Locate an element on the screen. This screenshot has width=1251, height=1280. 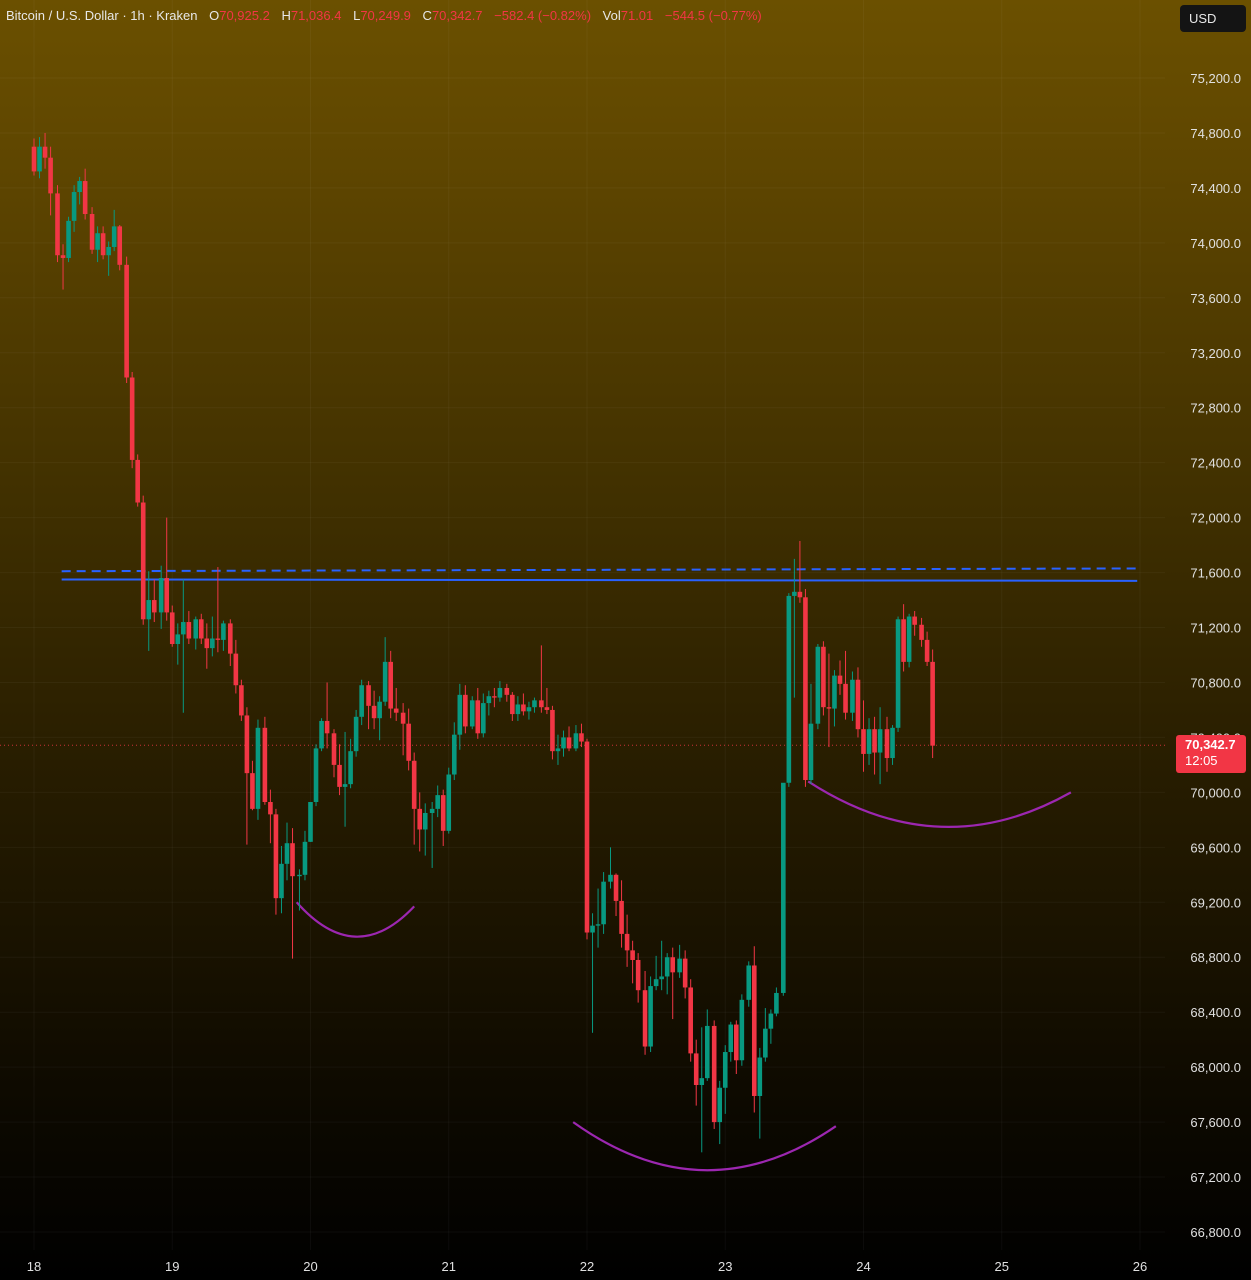
last-price-value: 70,342.7 is located at coordinates (1210, 744).